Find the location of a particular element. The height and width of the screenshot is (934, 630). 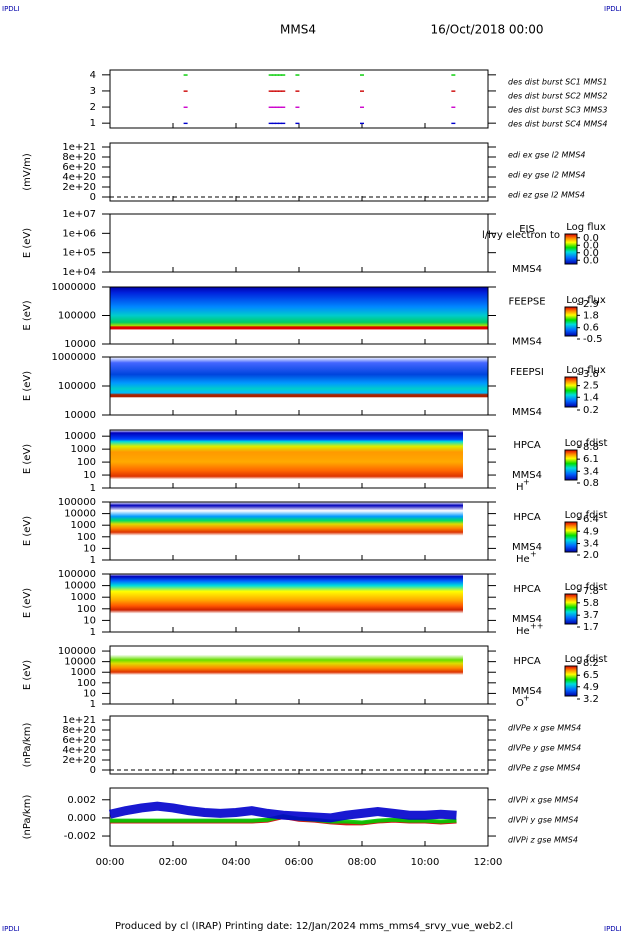

colorbar-tick-label: 3.2 is located at coordinates (591, 699).